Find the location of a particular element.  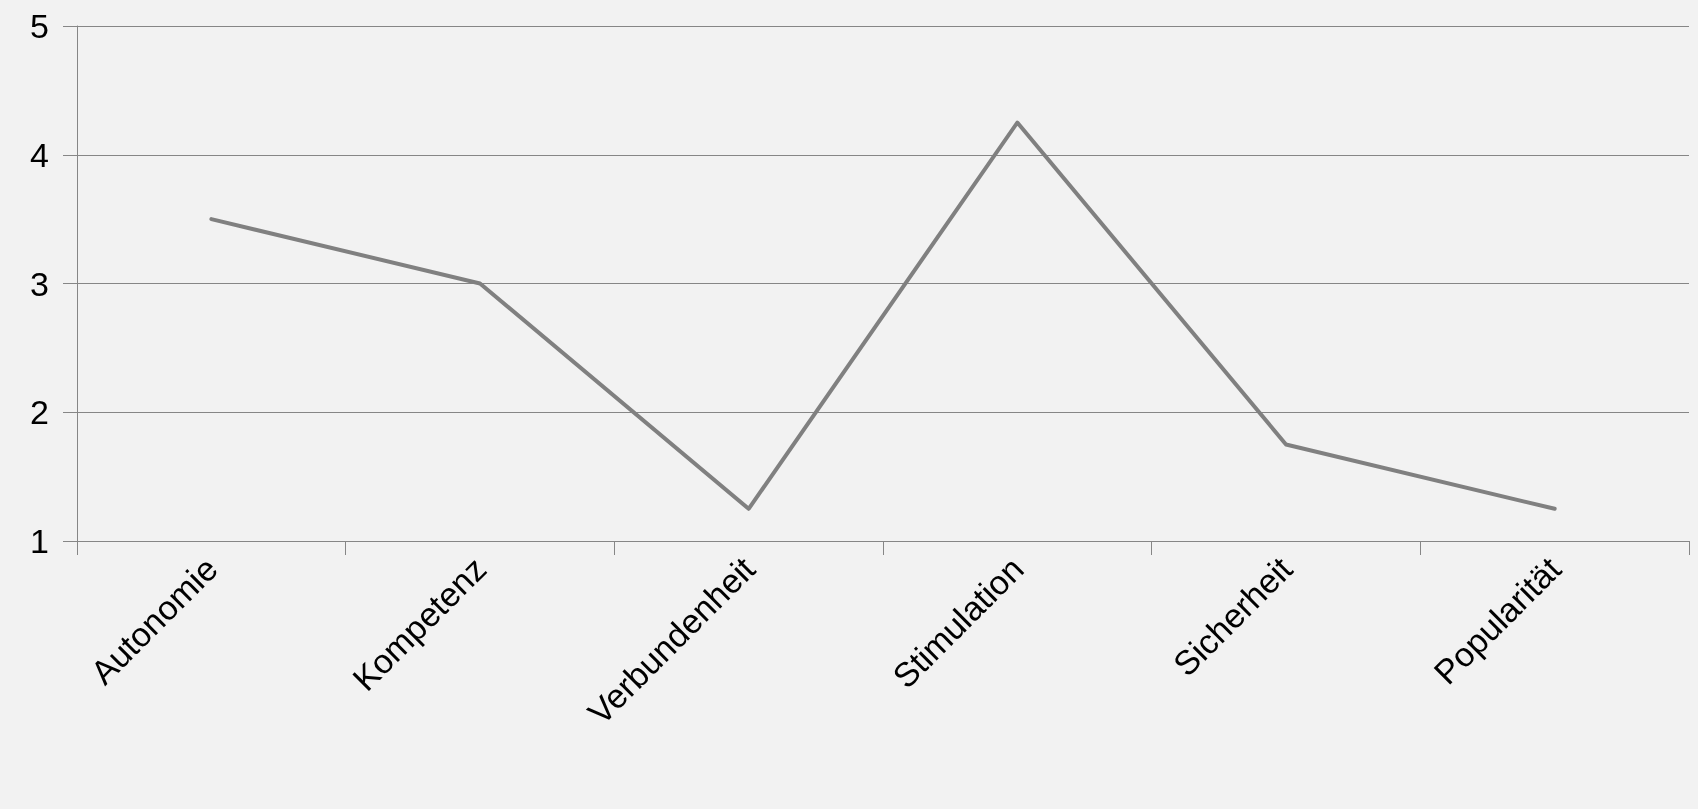

y-tick-label: 2 is located at coordinates (39, 412).